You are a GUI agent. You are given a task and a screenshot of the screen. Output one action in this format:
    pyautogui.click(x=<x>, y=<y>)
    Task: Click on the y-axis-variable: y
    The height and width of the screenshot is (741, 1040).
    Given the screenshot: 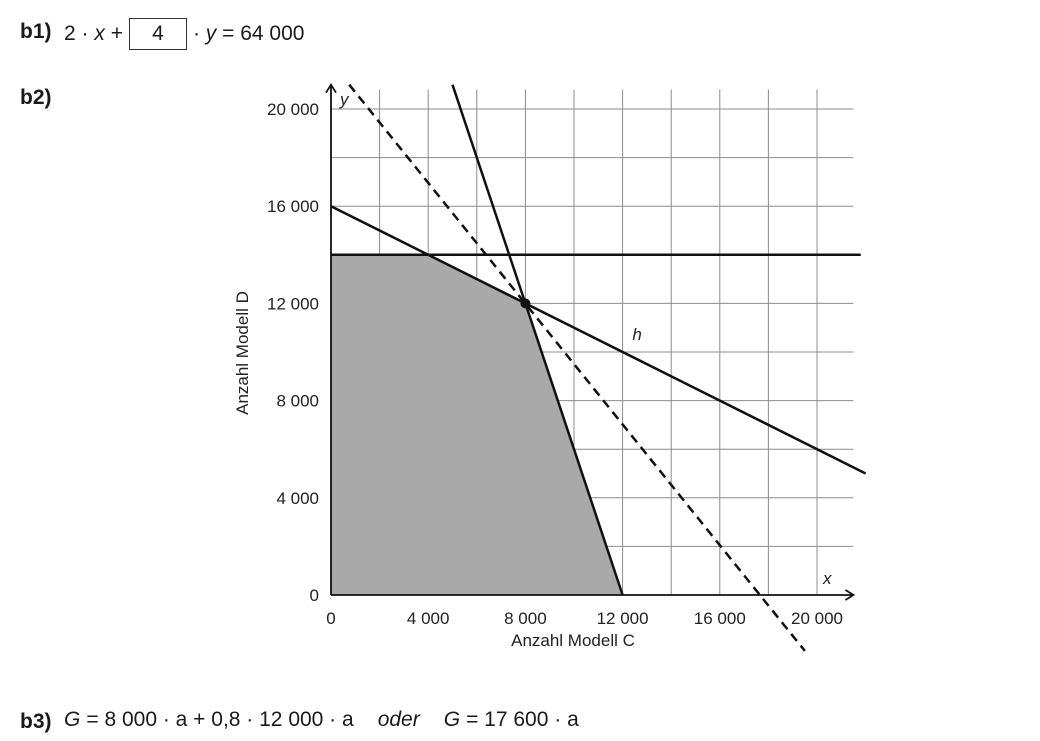 What is the action you would take?
    pyautogui.click(x=344, y=99)
    